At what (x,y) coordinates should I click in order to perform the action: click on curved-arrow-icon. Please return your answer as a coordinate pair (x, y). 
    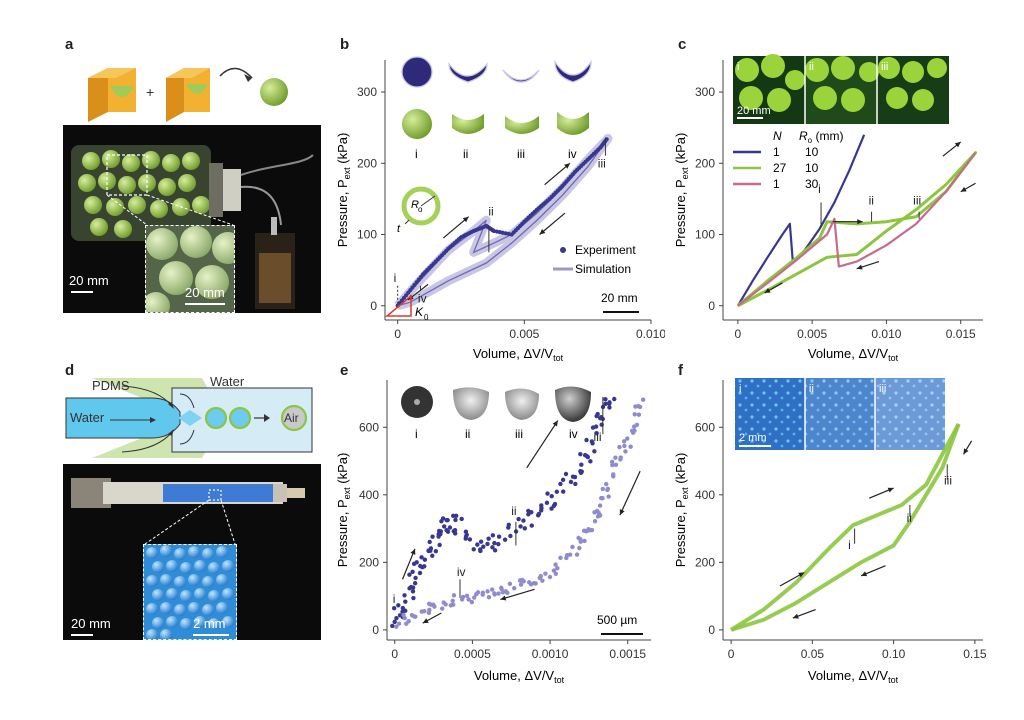
    Looking at the image, I should click on (236, 73).